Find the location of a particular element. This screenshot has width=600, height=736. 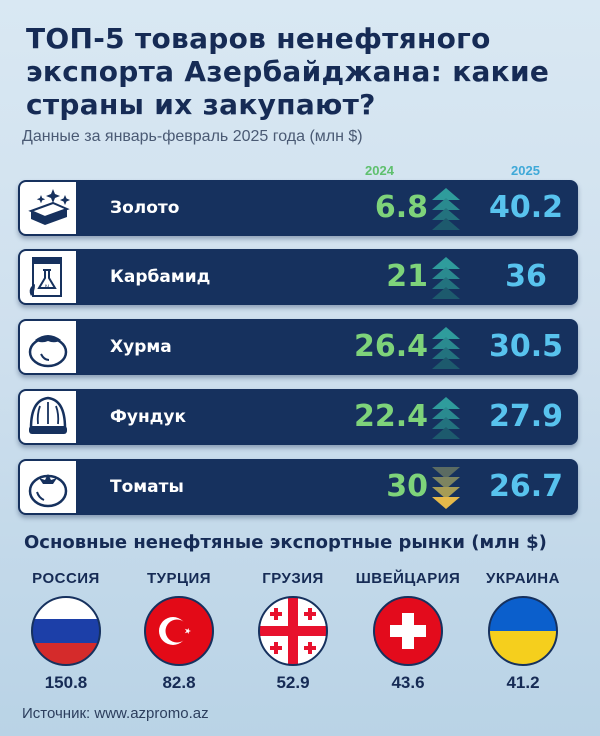

value-2025: 26.7 is located at coordinates (526, 486).